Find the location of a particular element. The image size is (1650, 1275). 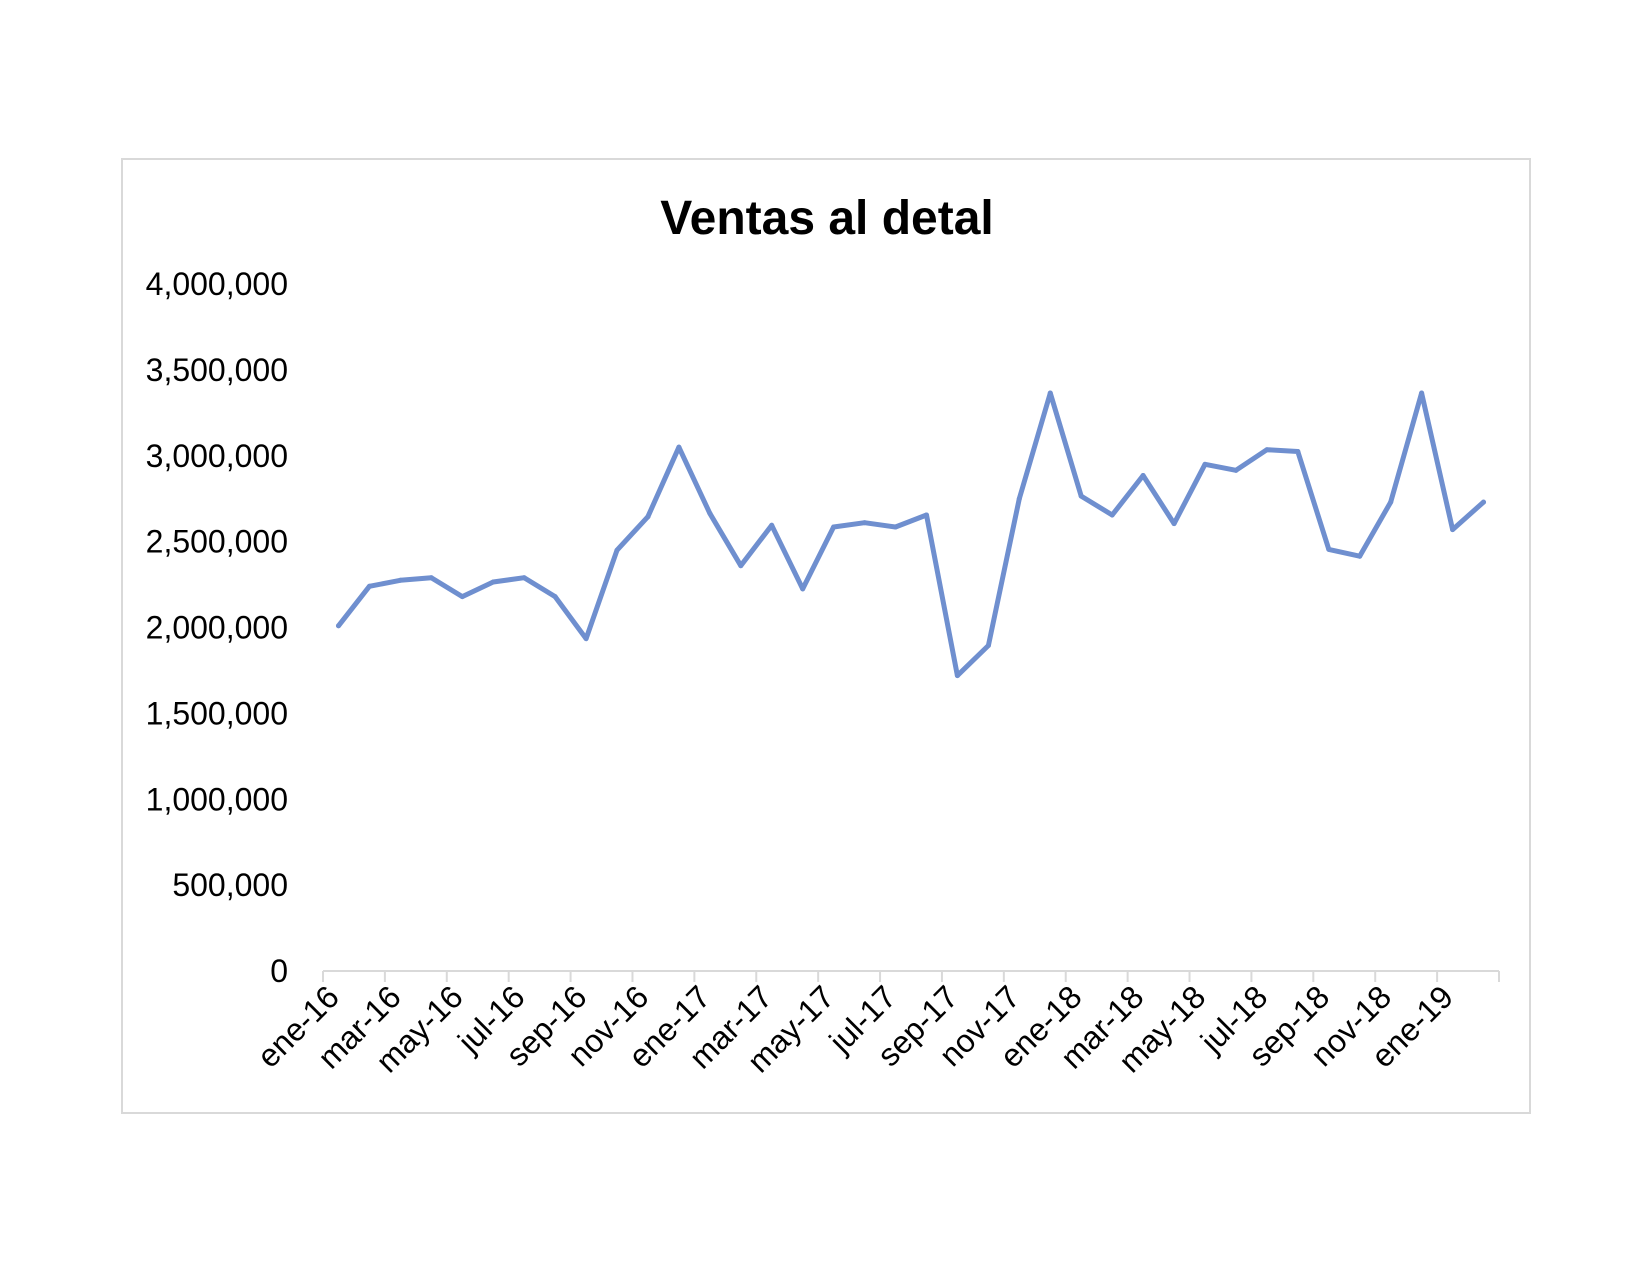

y-tick-label: 2,500,000 is located at coordinates (217, 542).